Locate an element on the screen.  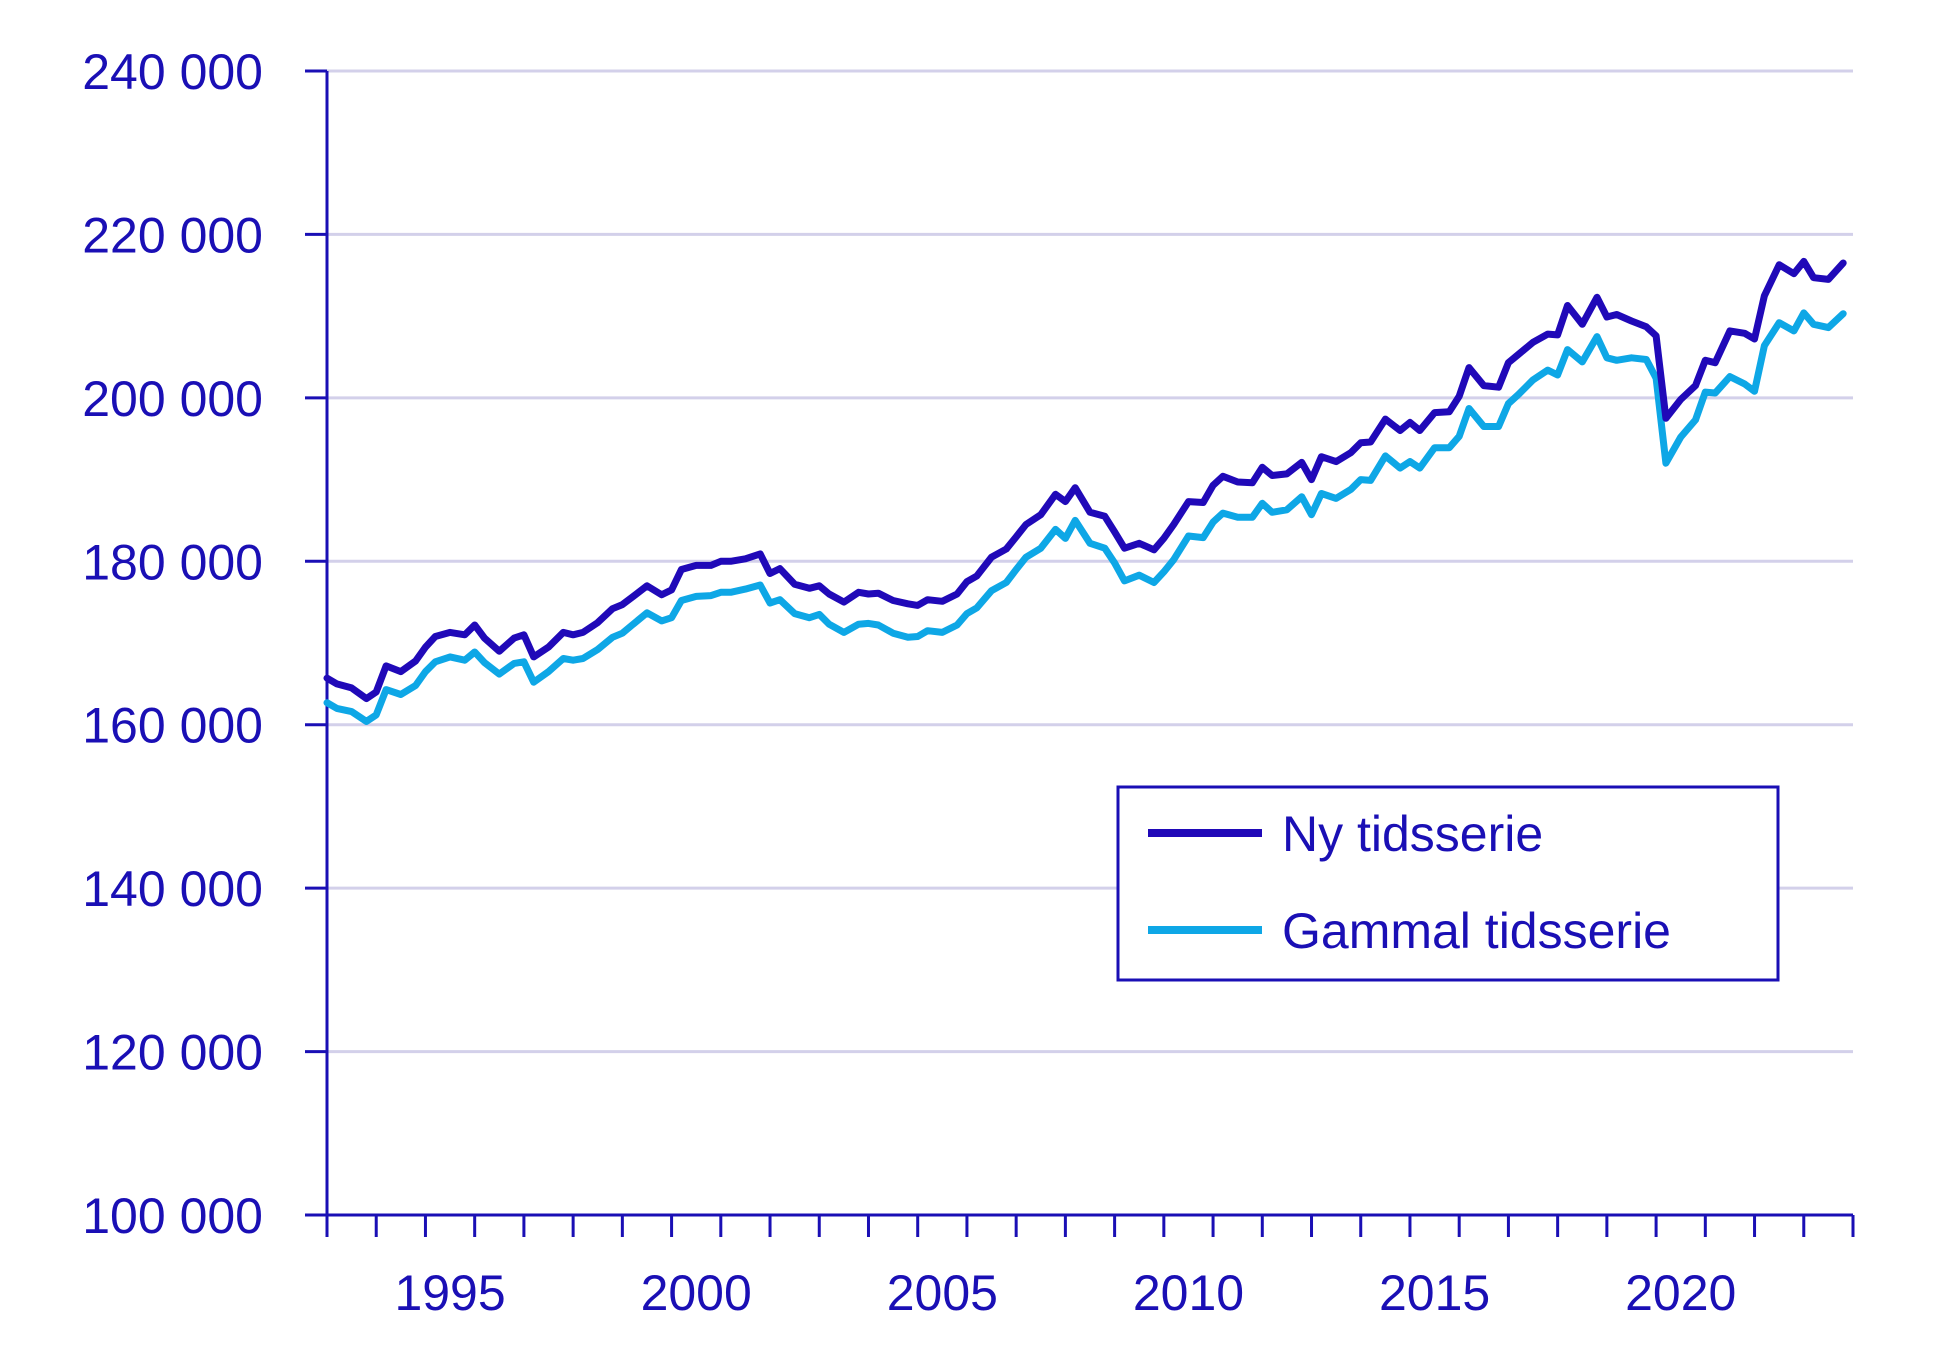
y-tick-label: 140 000 is located at coordinates (172, 889).